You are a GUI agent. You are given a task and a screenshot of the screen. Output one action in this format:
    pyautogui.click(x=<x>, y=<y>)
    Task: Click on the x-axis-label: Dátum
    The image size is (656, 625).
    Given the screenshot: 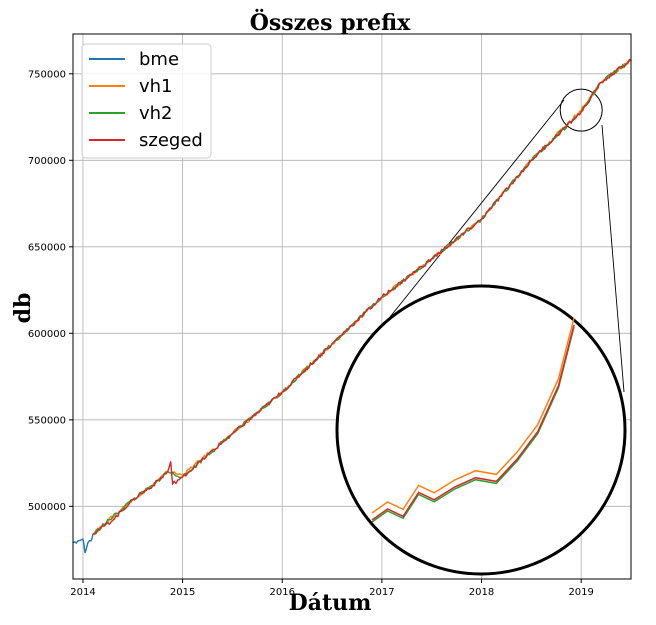 What is the action you would take?
    pyautogui.click(x=330, y=603)
    